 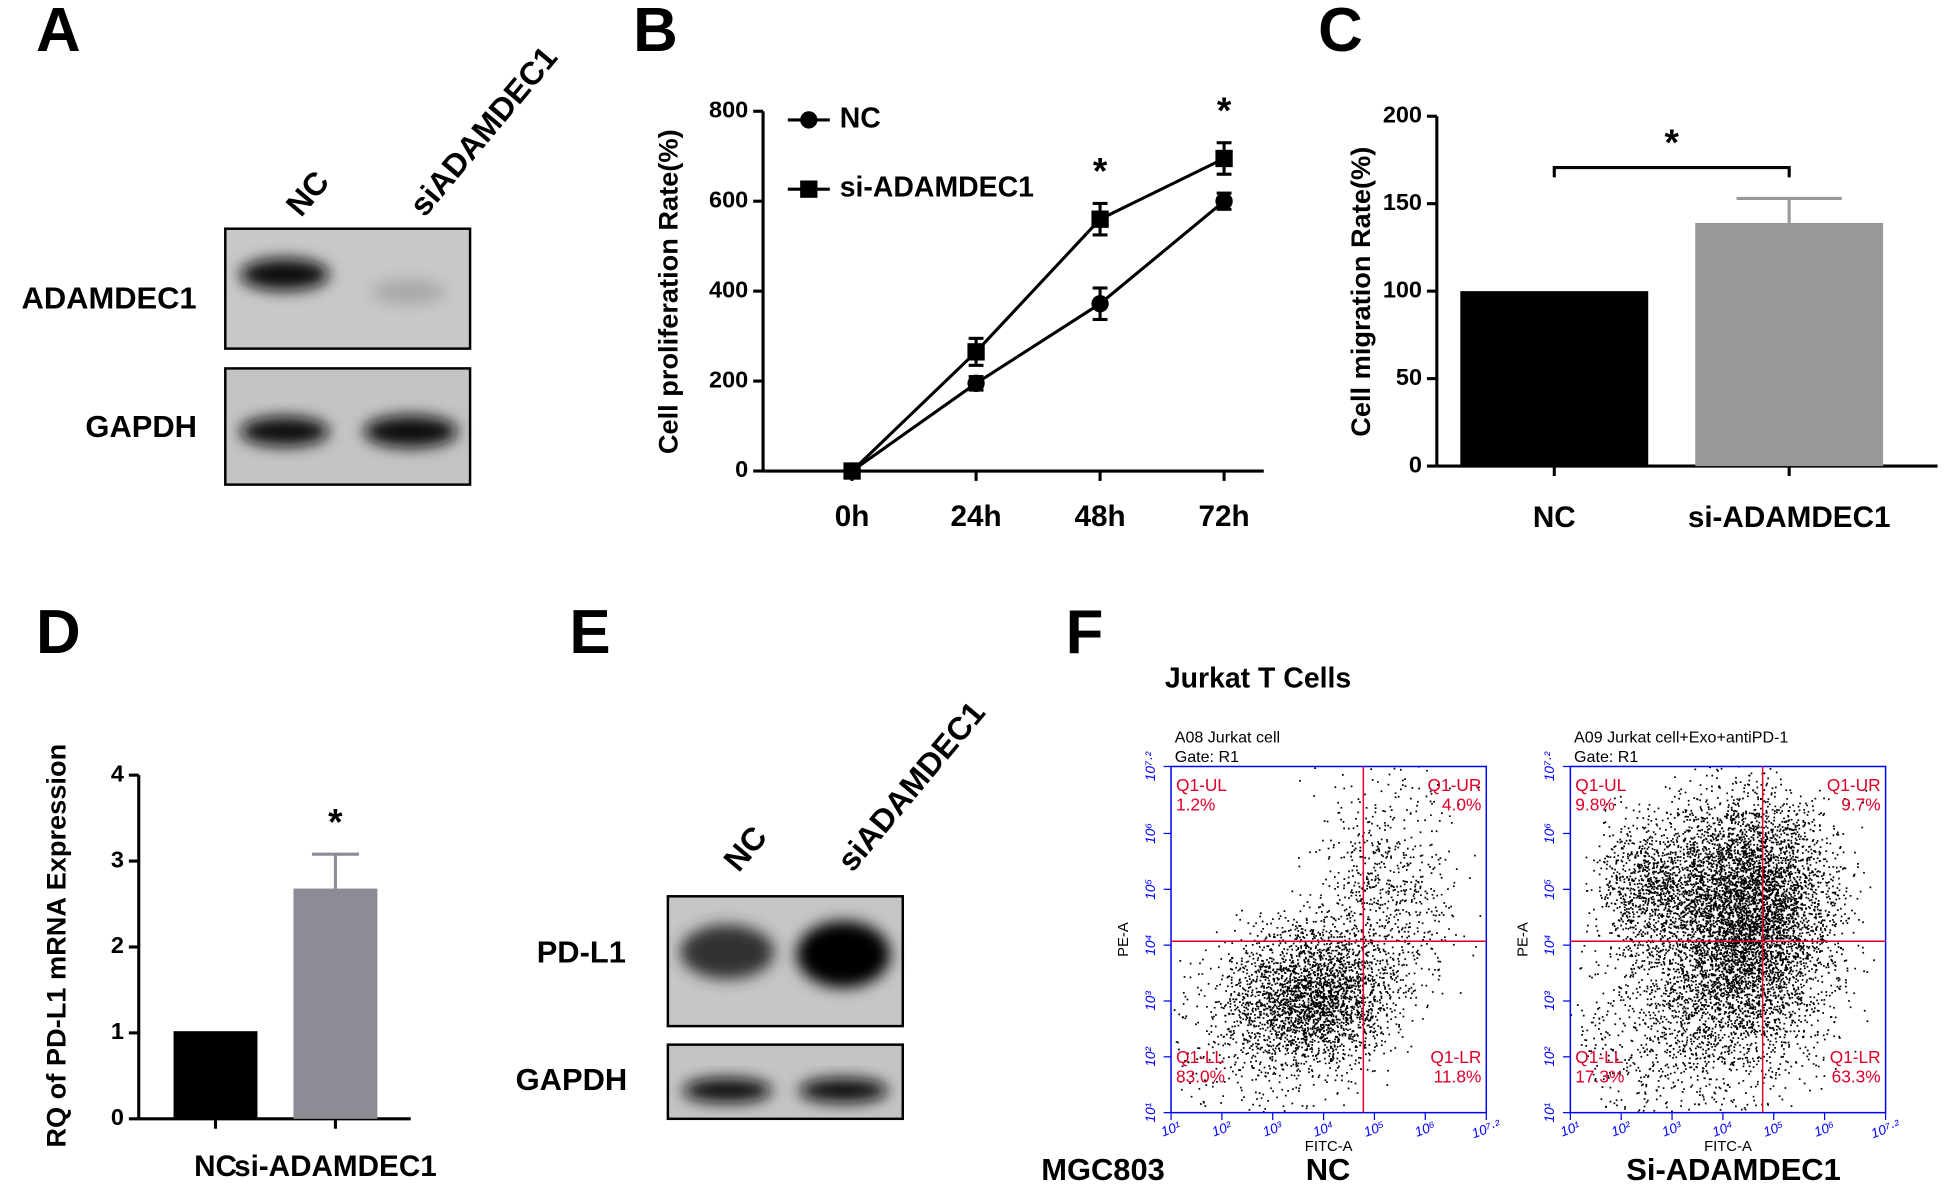 What do you see at coordinates (1606, 757) in the screenshot?
I see `gate-label: Gate: R1` at bounding box center [1606, 757].